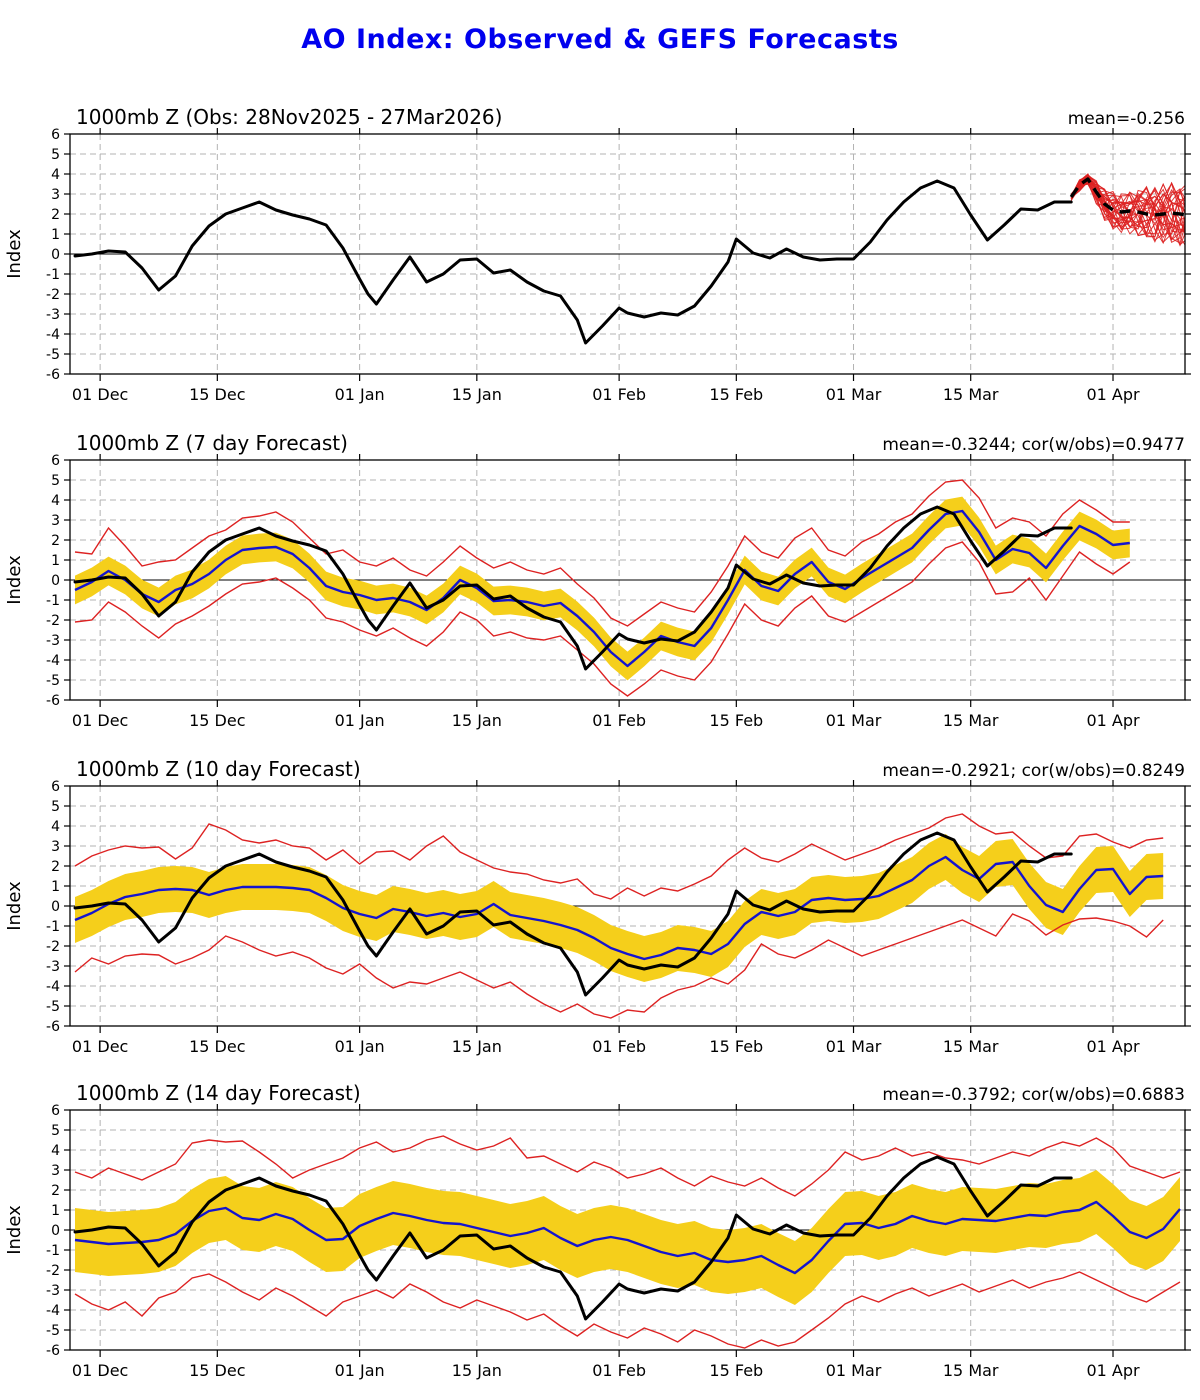 The height and width of the screenshot is (1400, 1200). I want to click on svg-text: 1000mb Z (10 day Forecast), so click(218, 769).